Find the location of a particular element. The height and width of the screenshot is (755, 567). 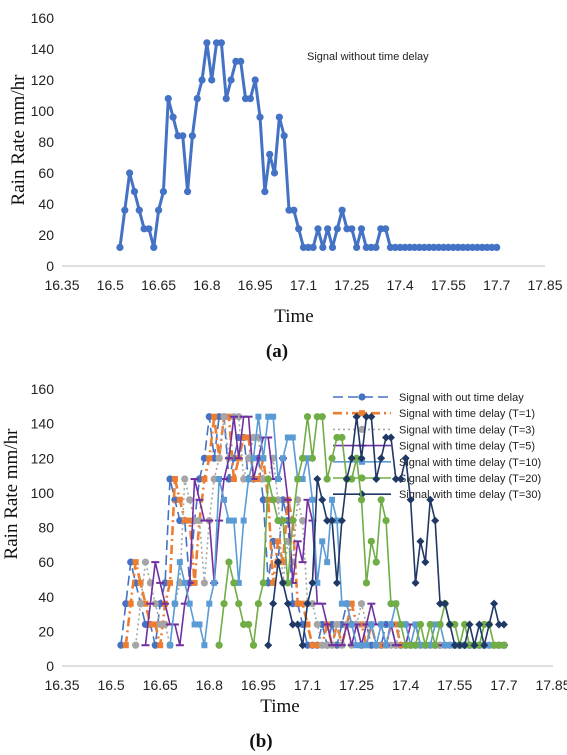

chart-b-x-axis-title: Time is located at coordinates (279, 706).